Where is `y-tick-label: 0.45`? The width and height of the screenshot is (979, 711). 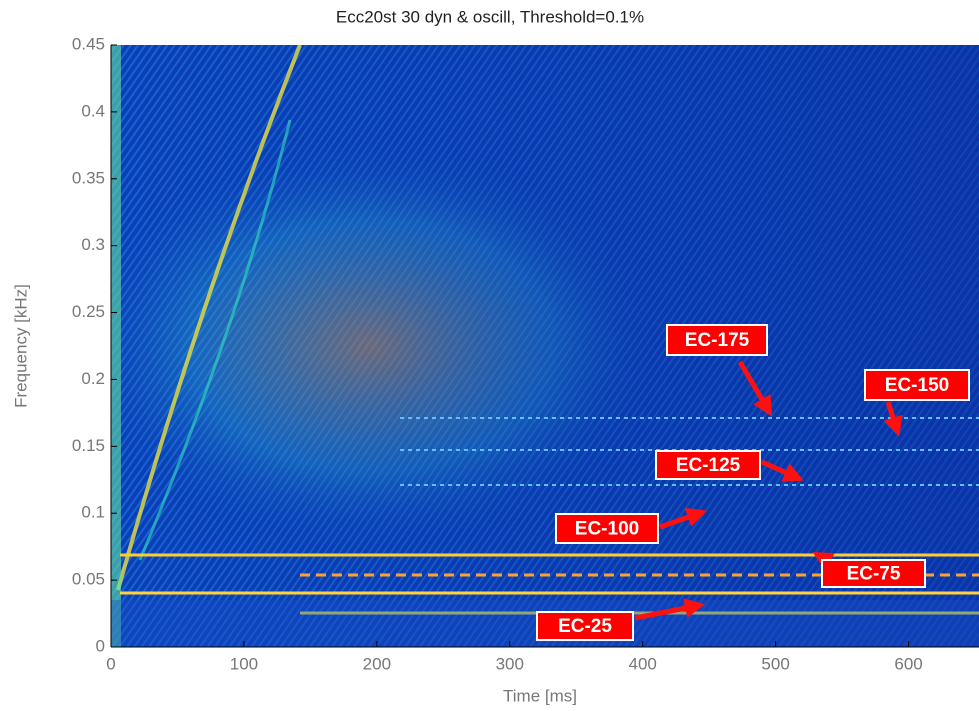
y-tick-label: 0.45 is located at coordinates (88, 43).